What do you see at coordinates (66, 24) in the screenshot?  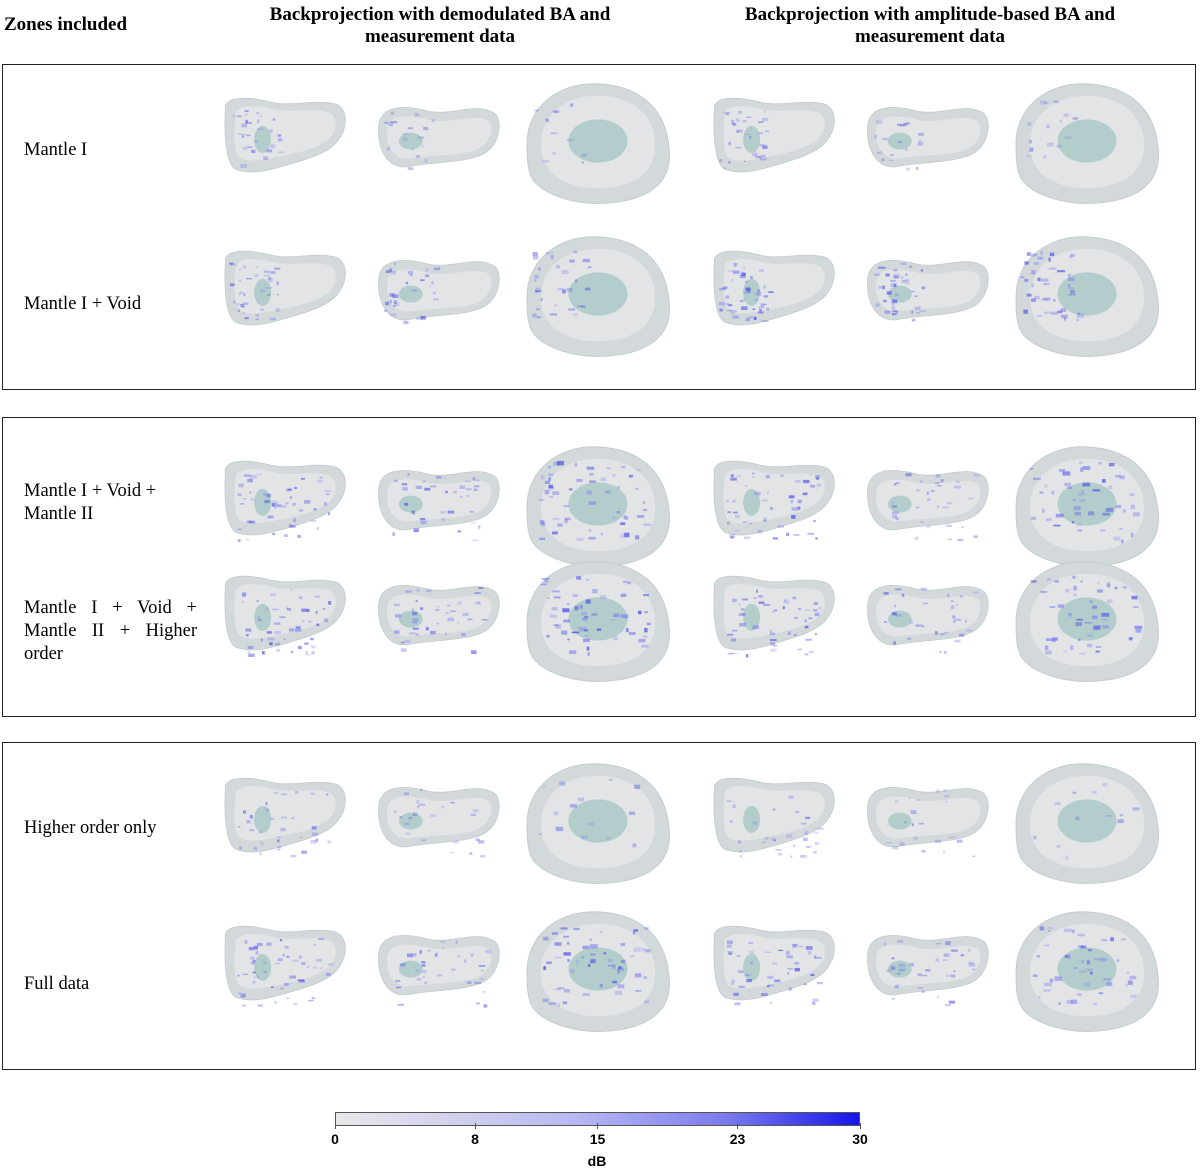 I see `zones-included-header: Zones included` at bounding box center [66, 24].